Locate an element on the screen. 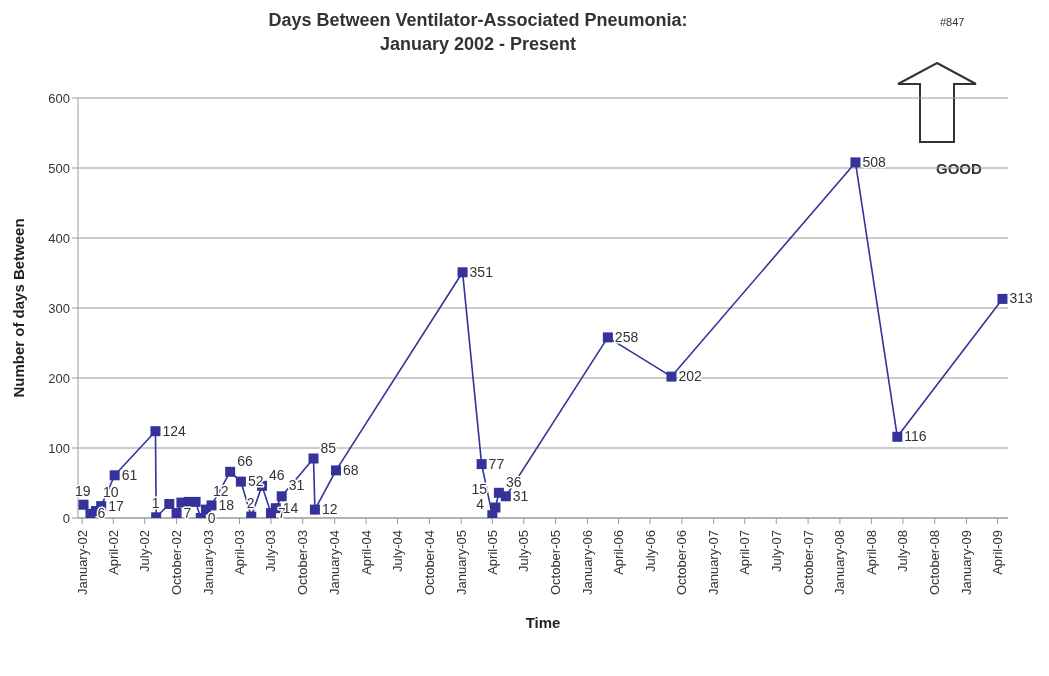 The width and height of the screenshot is (1049, 676). x-tick-label: July-08 is located at coordinates (903, 551).